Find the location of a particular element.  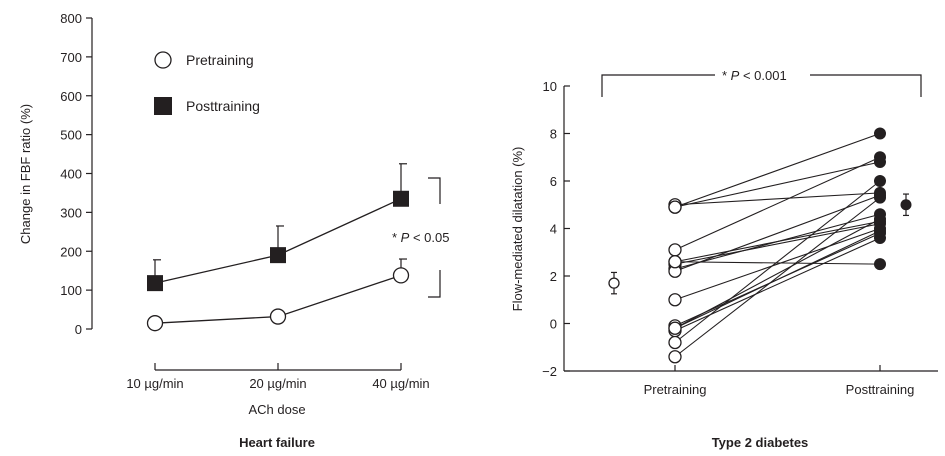

t2d-caption: Type 2 diabetes is located at coordinates (760, 442).